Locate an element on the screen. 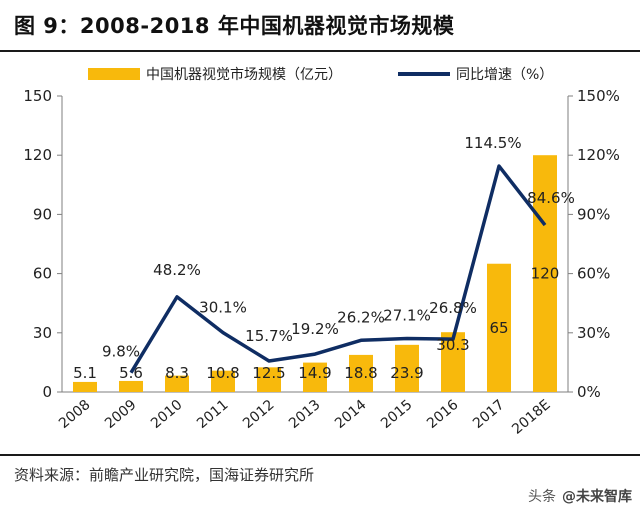 The height and width of the screenshot is (520, 640). x-tick-label: 2014 is located at coordinates (351, 414).